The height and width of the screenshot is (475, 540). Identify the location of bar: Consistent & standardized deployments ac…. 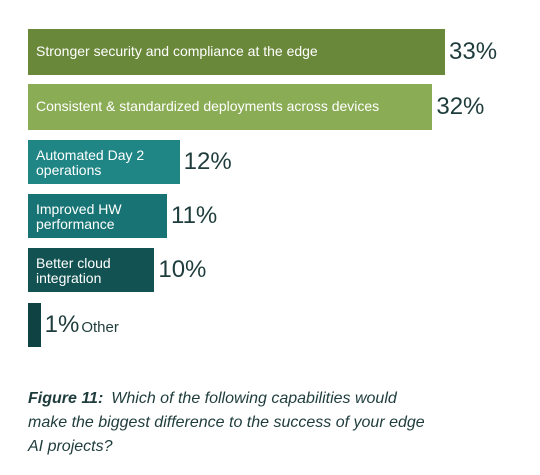
(230, 107).